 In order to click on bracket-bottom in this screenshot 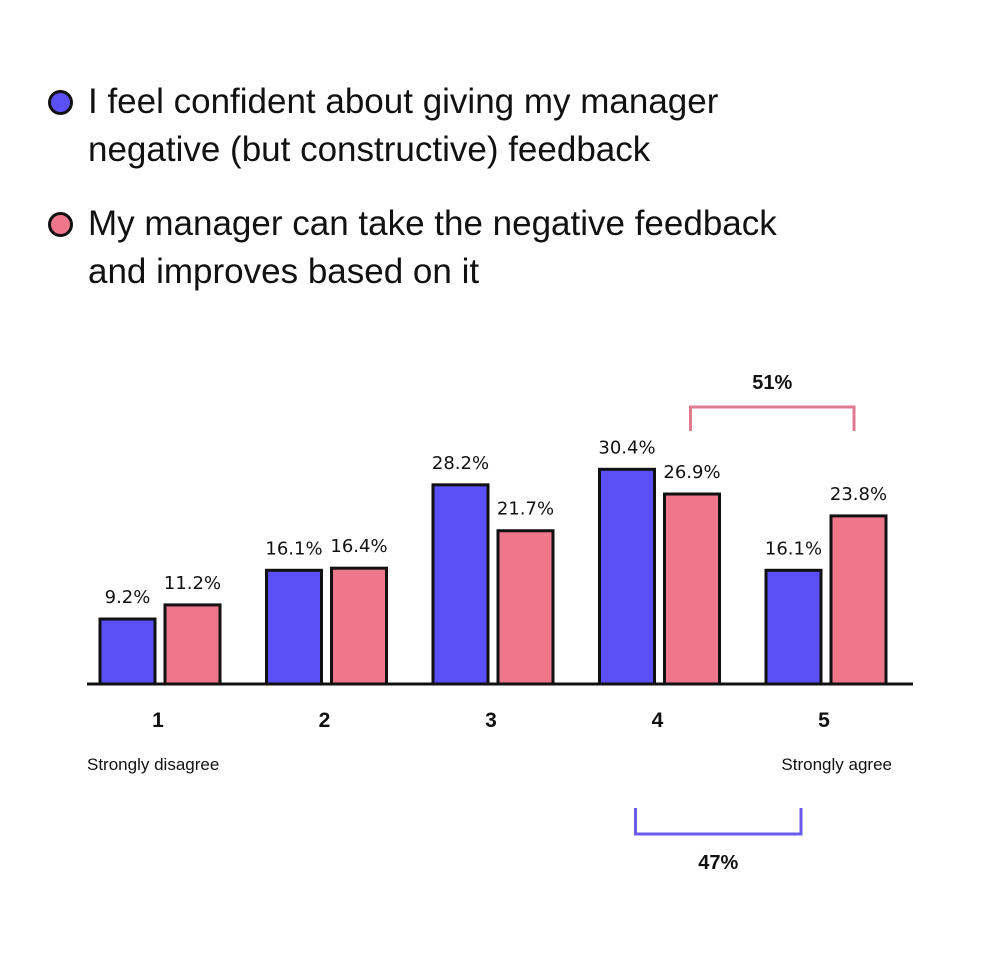, I will do `click(718, 822)`.